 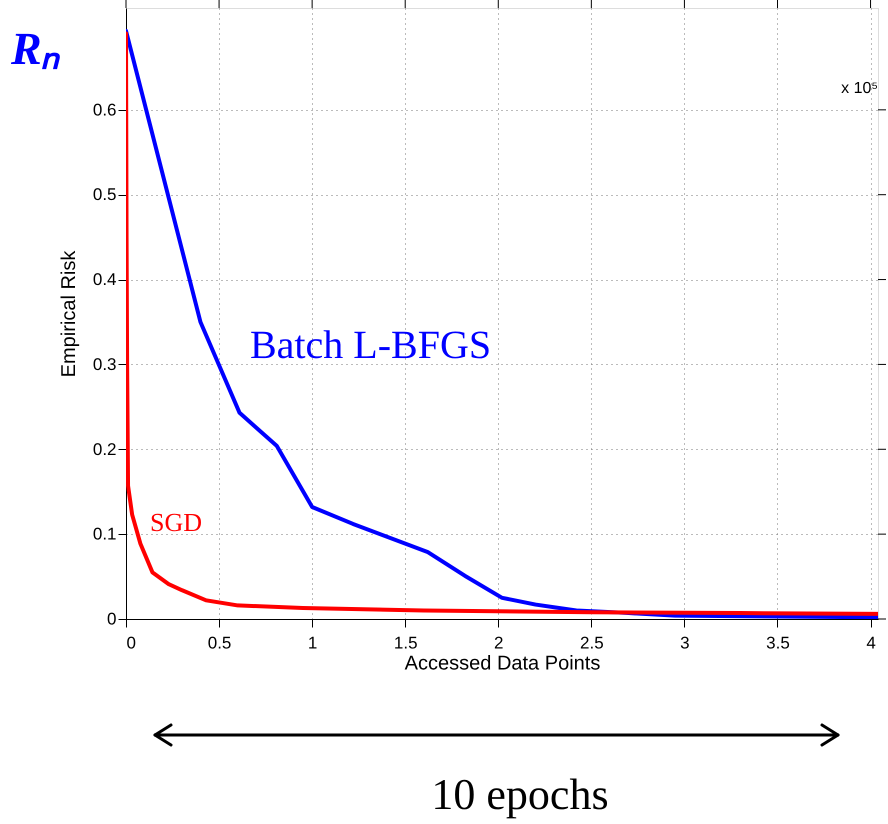 I want to click on y-tick-label: 0.6, so click(x=104, y=110).